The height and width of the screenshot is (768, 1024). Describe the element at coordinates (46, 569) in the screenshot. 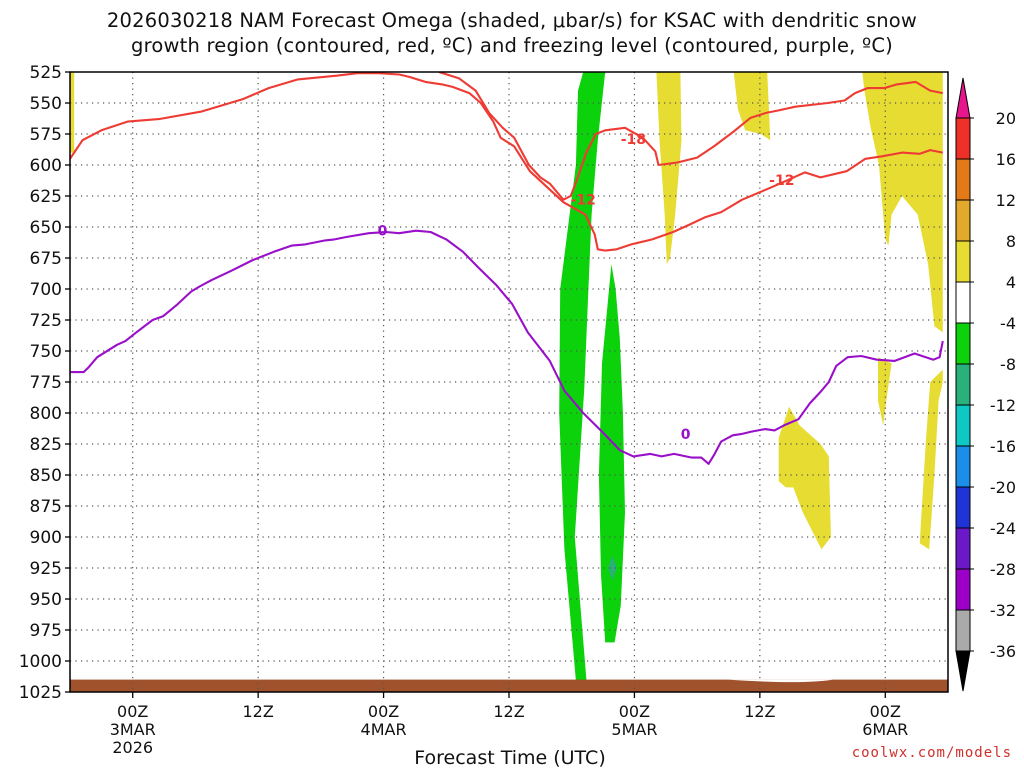

I see `y-tick-label: 925` at that location.